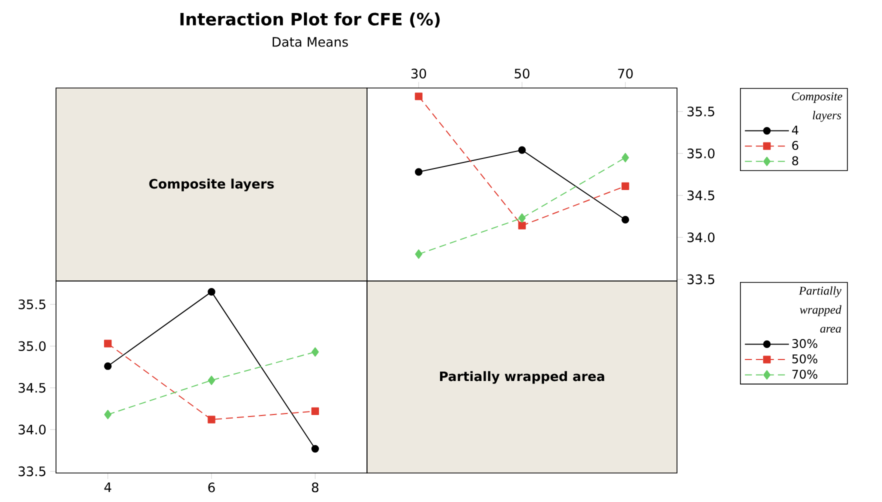 Image resolution: width=882 pixels, height=502 pixels. Describe the element at coordinates (310, 20) in the screenshot. I see `chart-title: Interaction Plot for CFE (%)` at that location.